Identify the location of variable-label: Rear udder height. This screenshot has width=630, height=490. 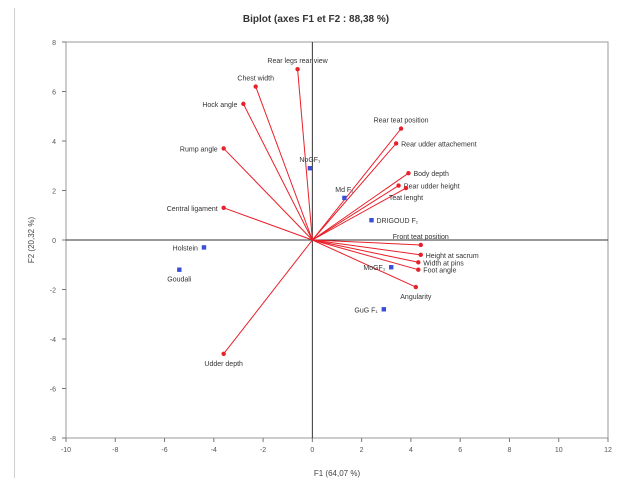
(432, 187).